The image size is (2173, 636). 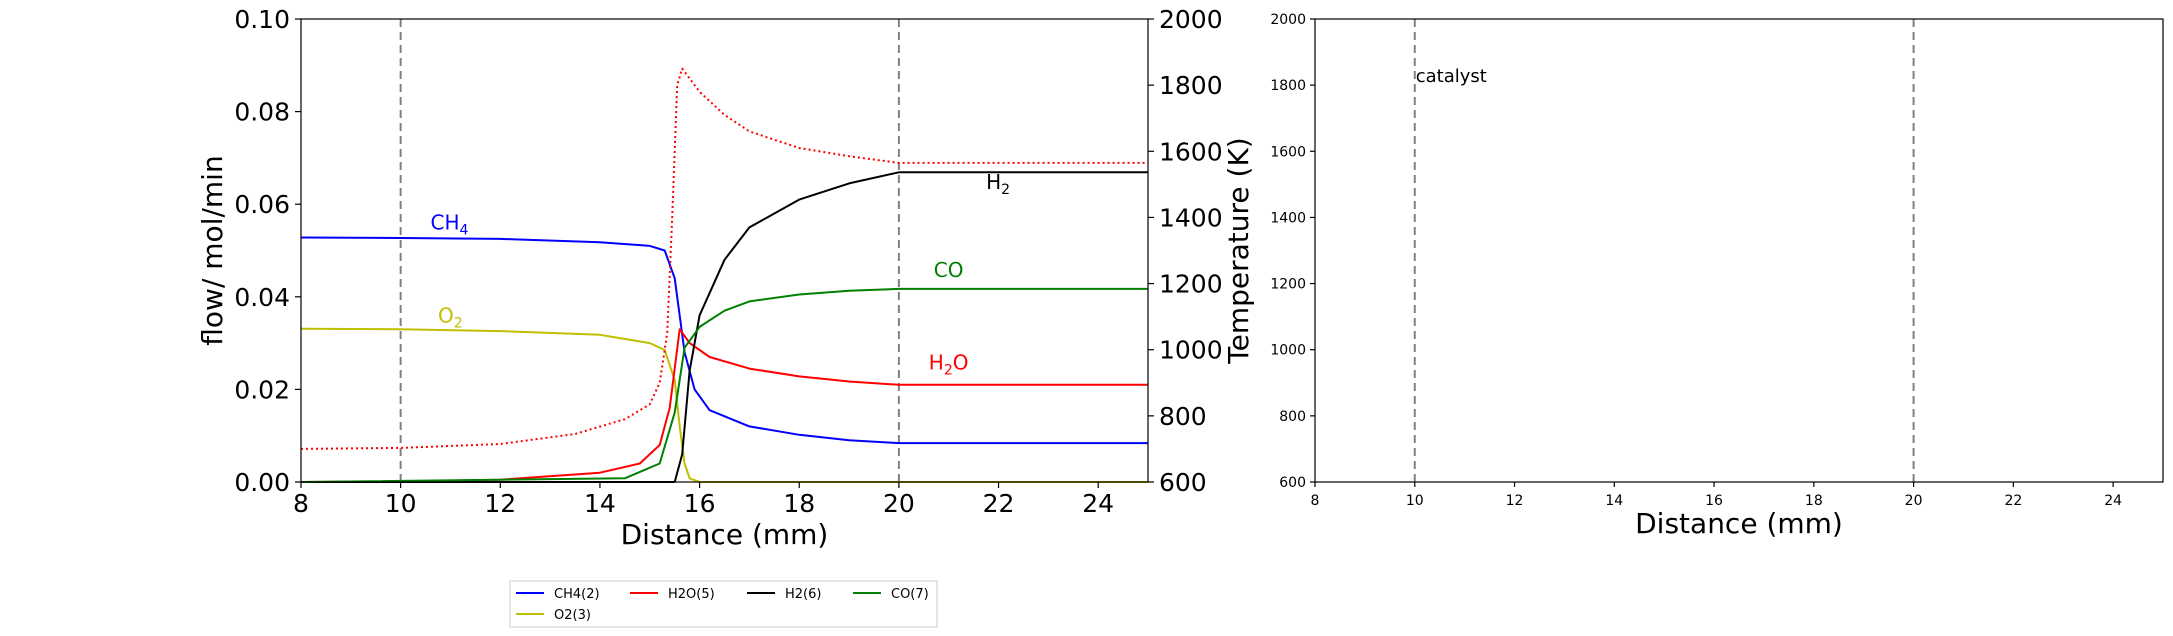 What do you see at coordinates (803, 594) in the screenshot?
I see `legend-label: H2(6)` at bounding box center [803, 594].